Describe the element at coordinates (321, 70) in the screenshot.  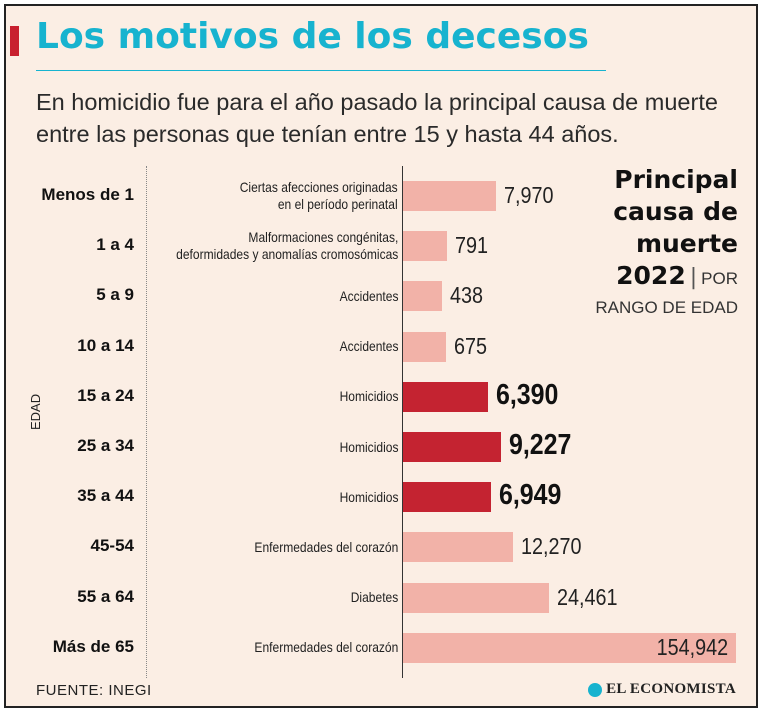
I see `title-underline` at that location.